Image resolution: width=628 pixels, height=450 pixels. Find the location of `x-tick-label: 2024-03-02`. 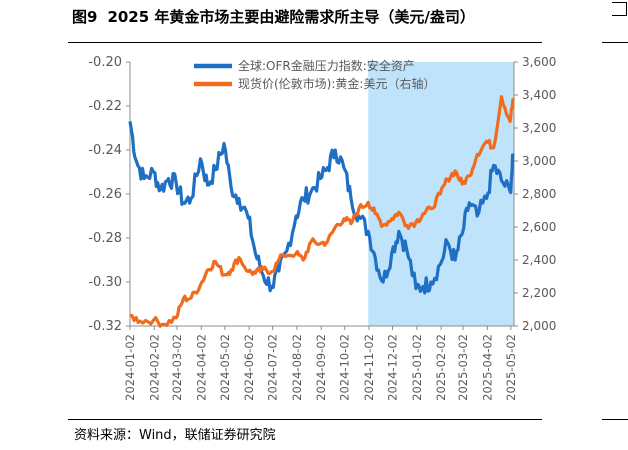

x-tick-label: 2024-03-02 is located at coordinates (177, 367).